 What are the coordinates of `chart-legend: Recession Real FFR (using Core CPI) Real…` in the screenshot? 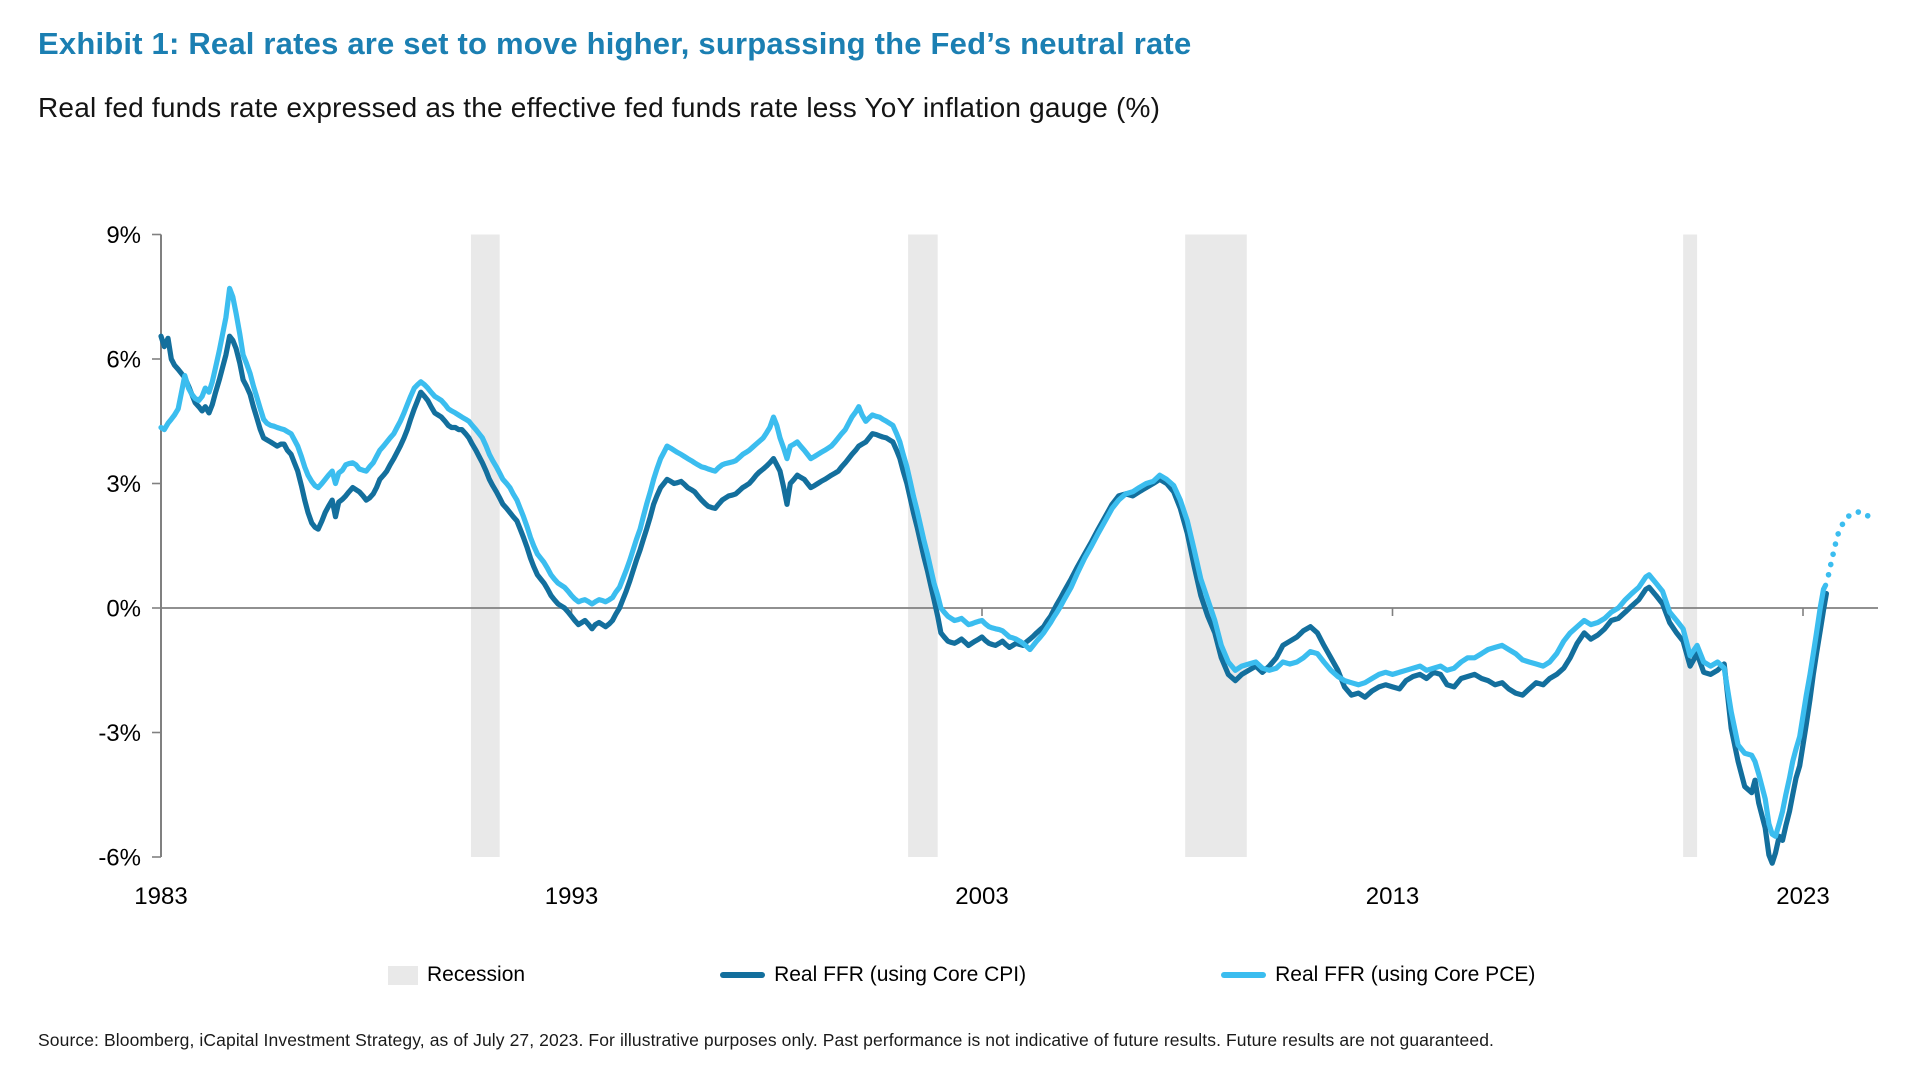 It's located at (961, 975).